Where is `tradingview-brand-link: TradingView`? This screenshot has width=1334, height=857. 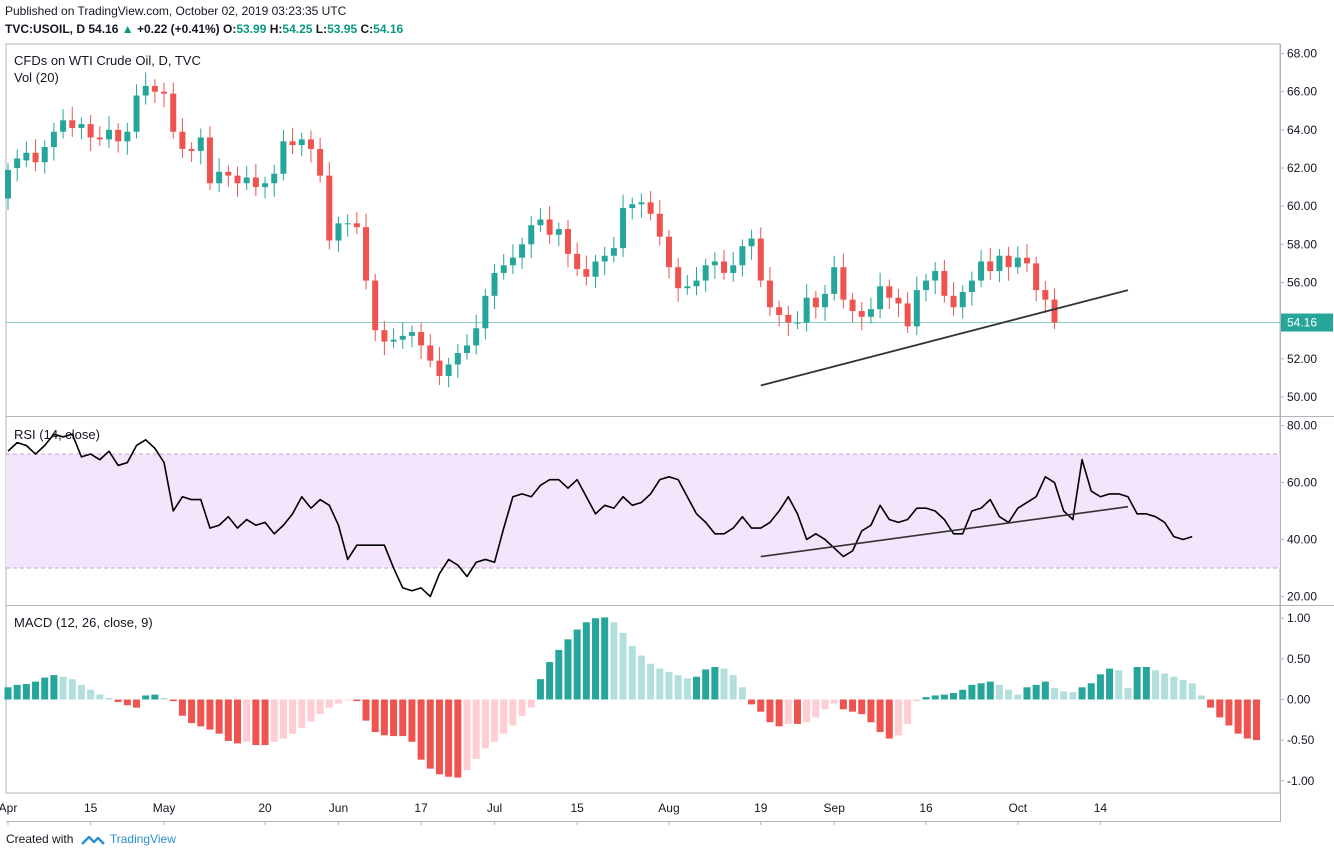 tradingview-brand-link: TradingView is located at coordinates (142, 839).